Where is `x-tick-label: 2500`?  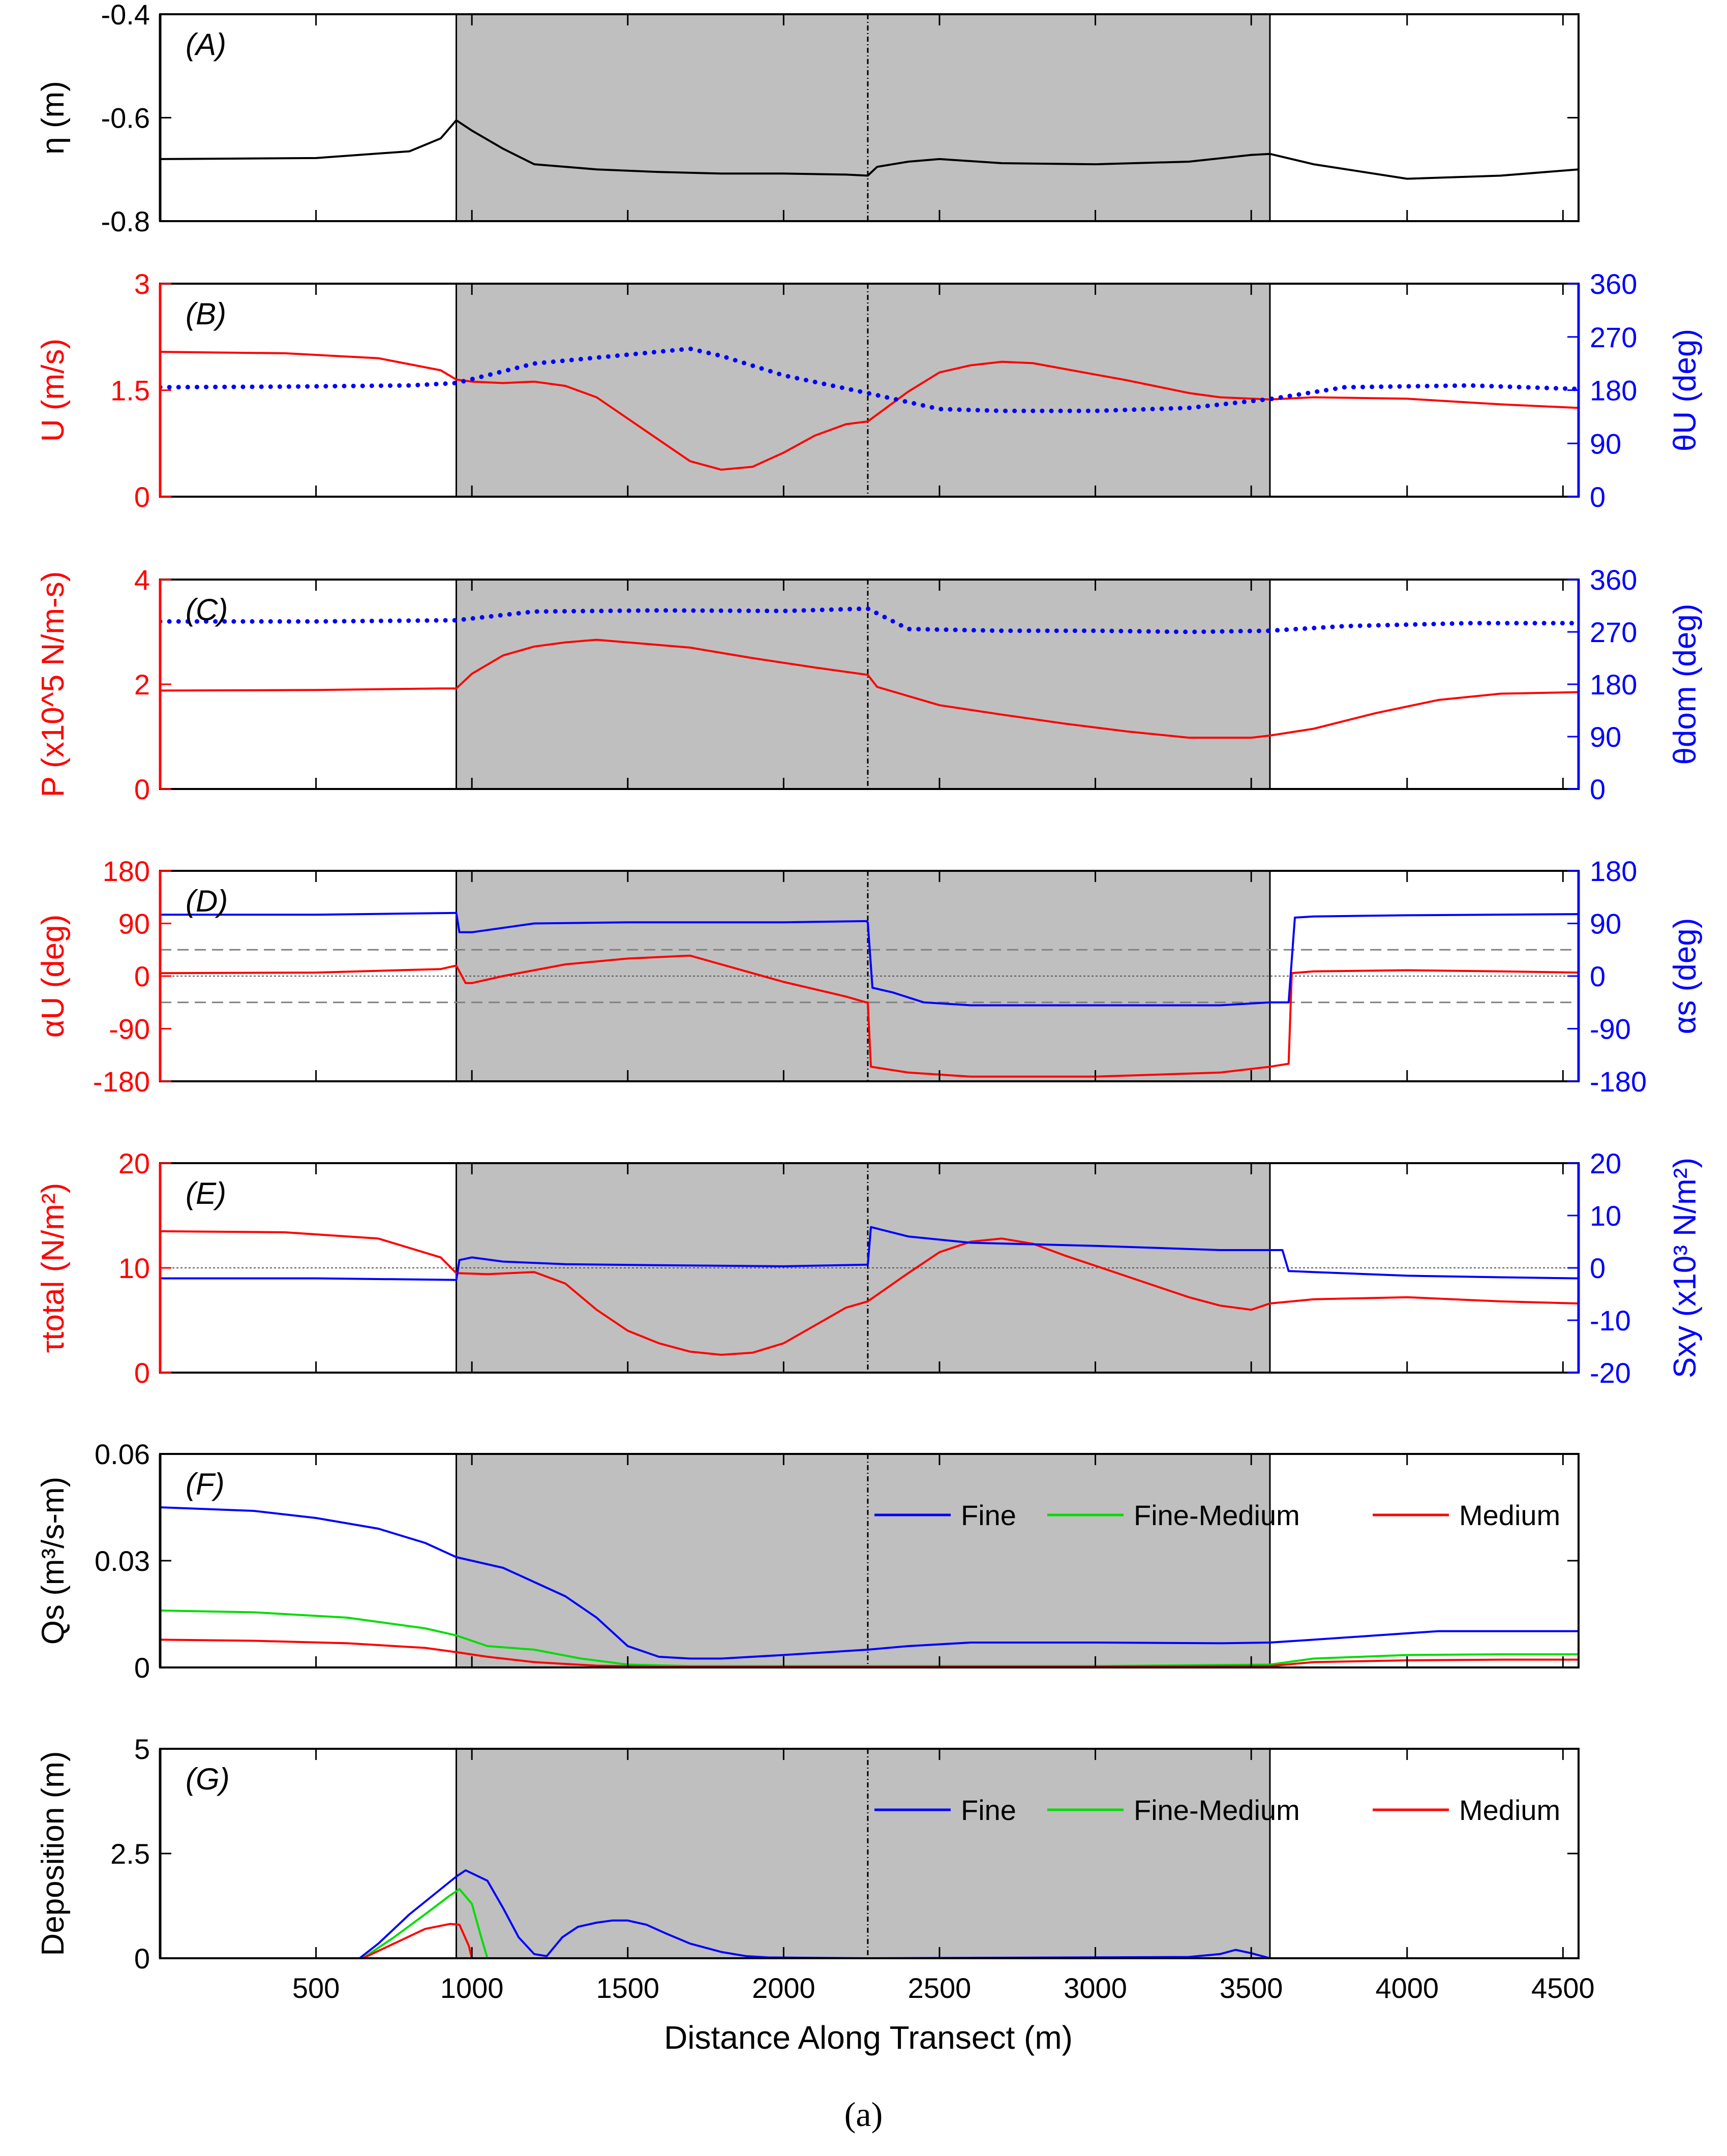 x-tick-label: 2500 is located at coordinates (940, 1988).